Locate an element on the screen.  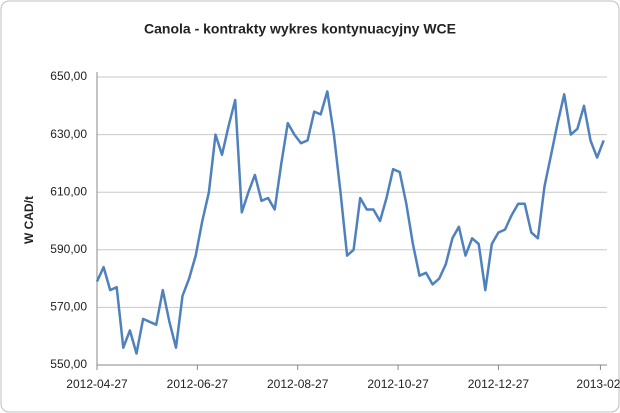
x-tick-label: 2013-02- is located at coordinates (598, 384).